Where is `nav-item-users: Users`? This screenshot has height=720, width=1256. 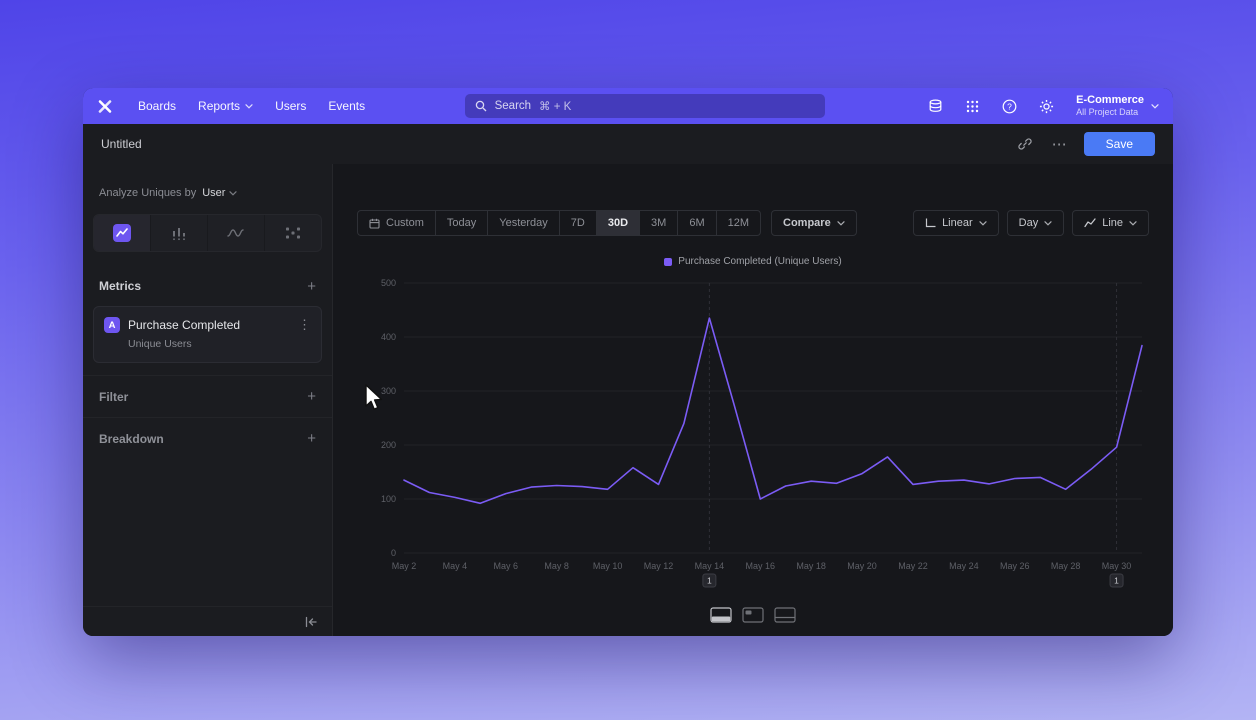 nav-item-users: Users is located at coordinates (291, 106).